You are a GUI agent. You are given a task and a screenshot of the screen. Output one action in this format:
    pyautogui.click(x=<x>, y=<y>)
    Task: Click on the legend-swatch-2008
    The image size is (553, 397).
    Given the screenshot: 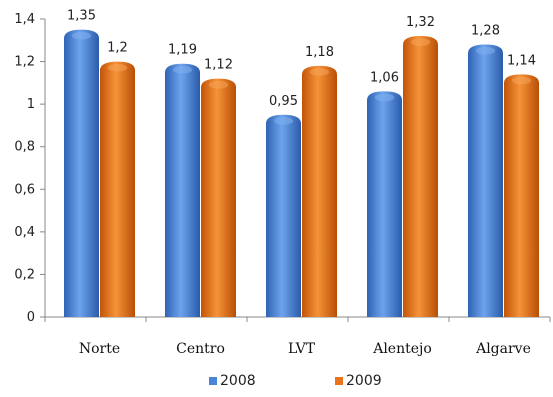 What is the action you would take?
    pyautogui.click(x=213, y=381)
    